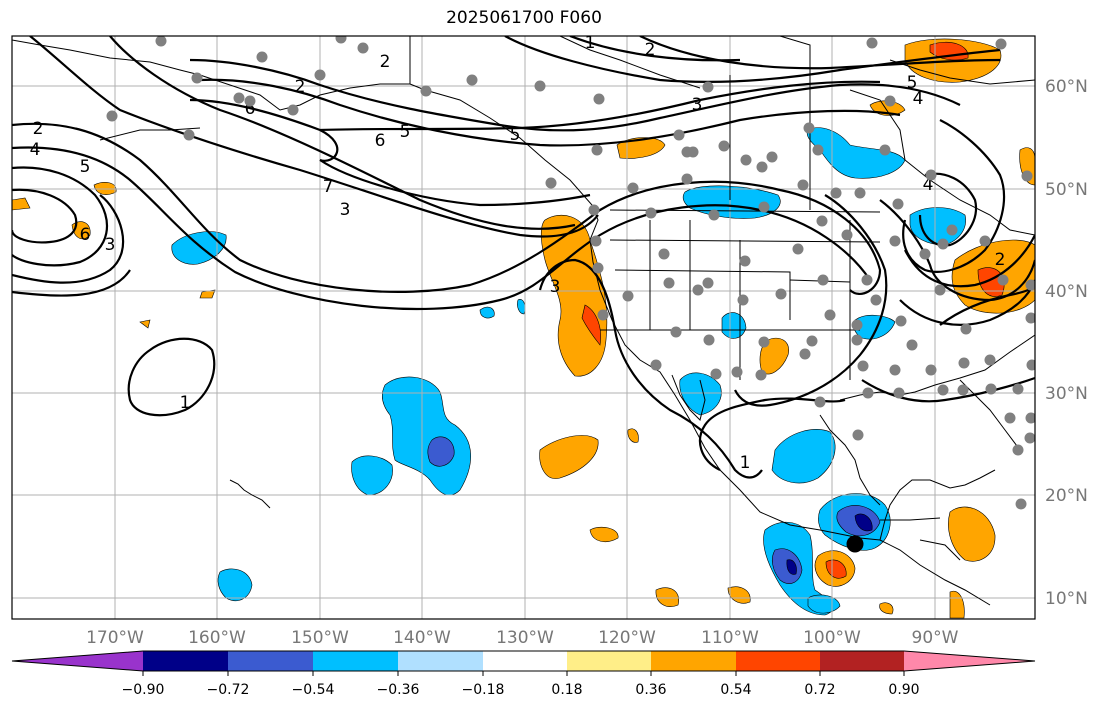 The image size is (1105, 712). I want to click on lon-label: 100°W, so click(832, 638).